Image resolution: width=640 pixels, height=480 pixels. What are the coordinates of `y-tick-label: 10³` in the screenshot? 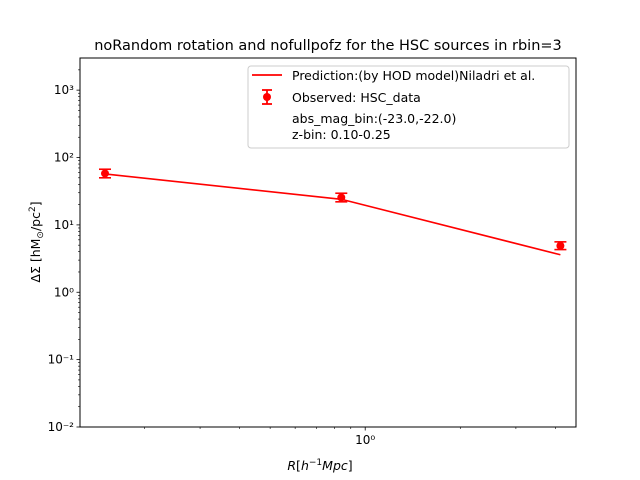 It's located at (64, 90).